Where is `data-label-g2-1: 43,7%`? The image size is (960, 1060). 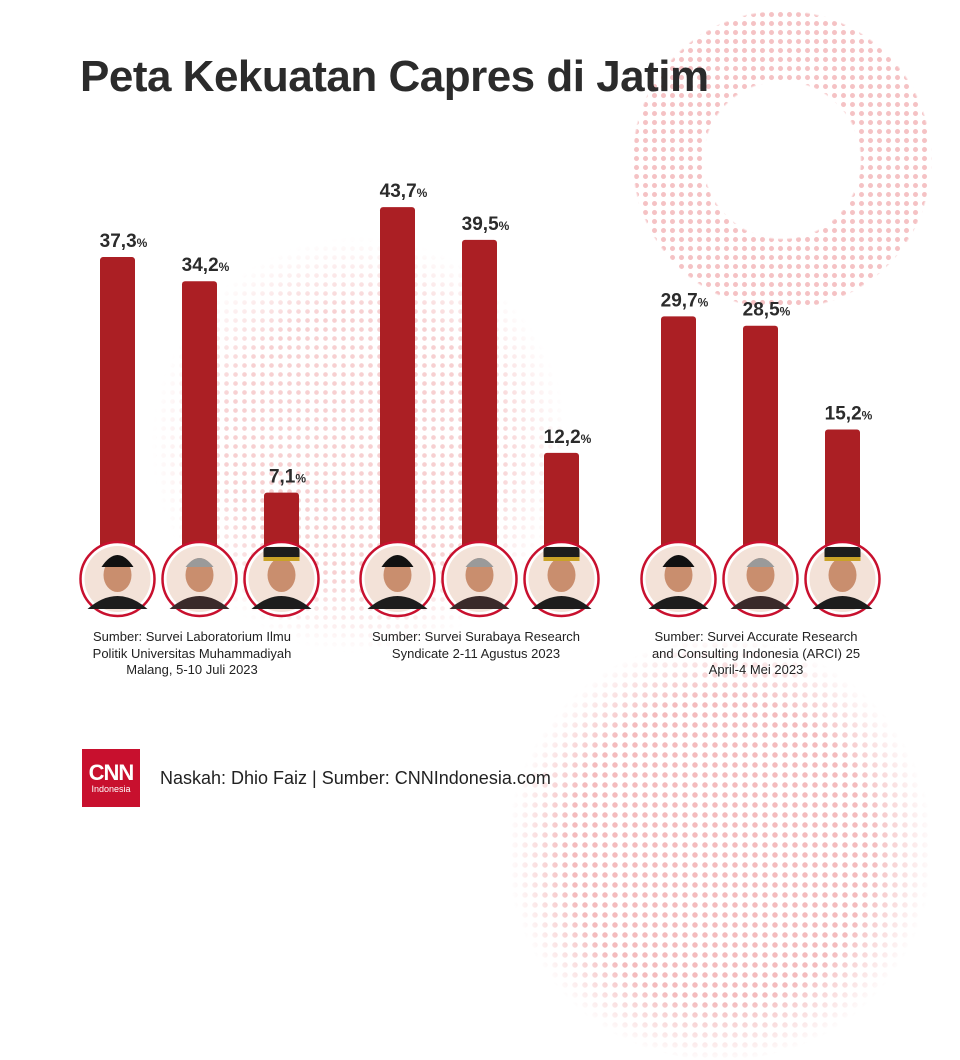 data-label-g2-1: 43,7% is located at coordinates (404, 191).